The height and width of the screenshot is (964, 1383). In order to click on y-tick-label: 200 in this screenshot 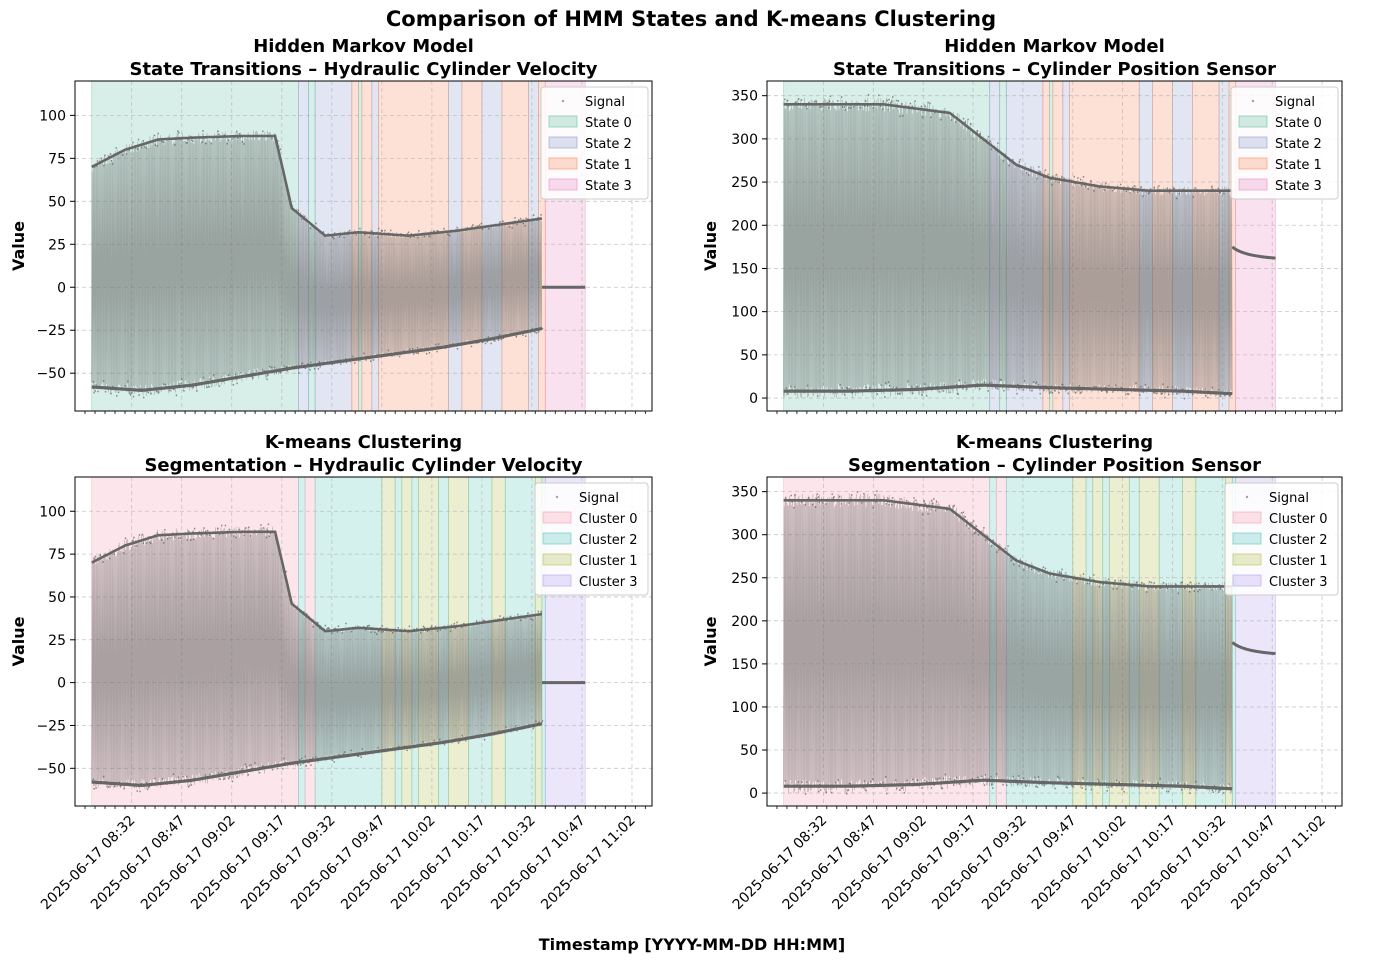, I will do `click(744, 226)`.